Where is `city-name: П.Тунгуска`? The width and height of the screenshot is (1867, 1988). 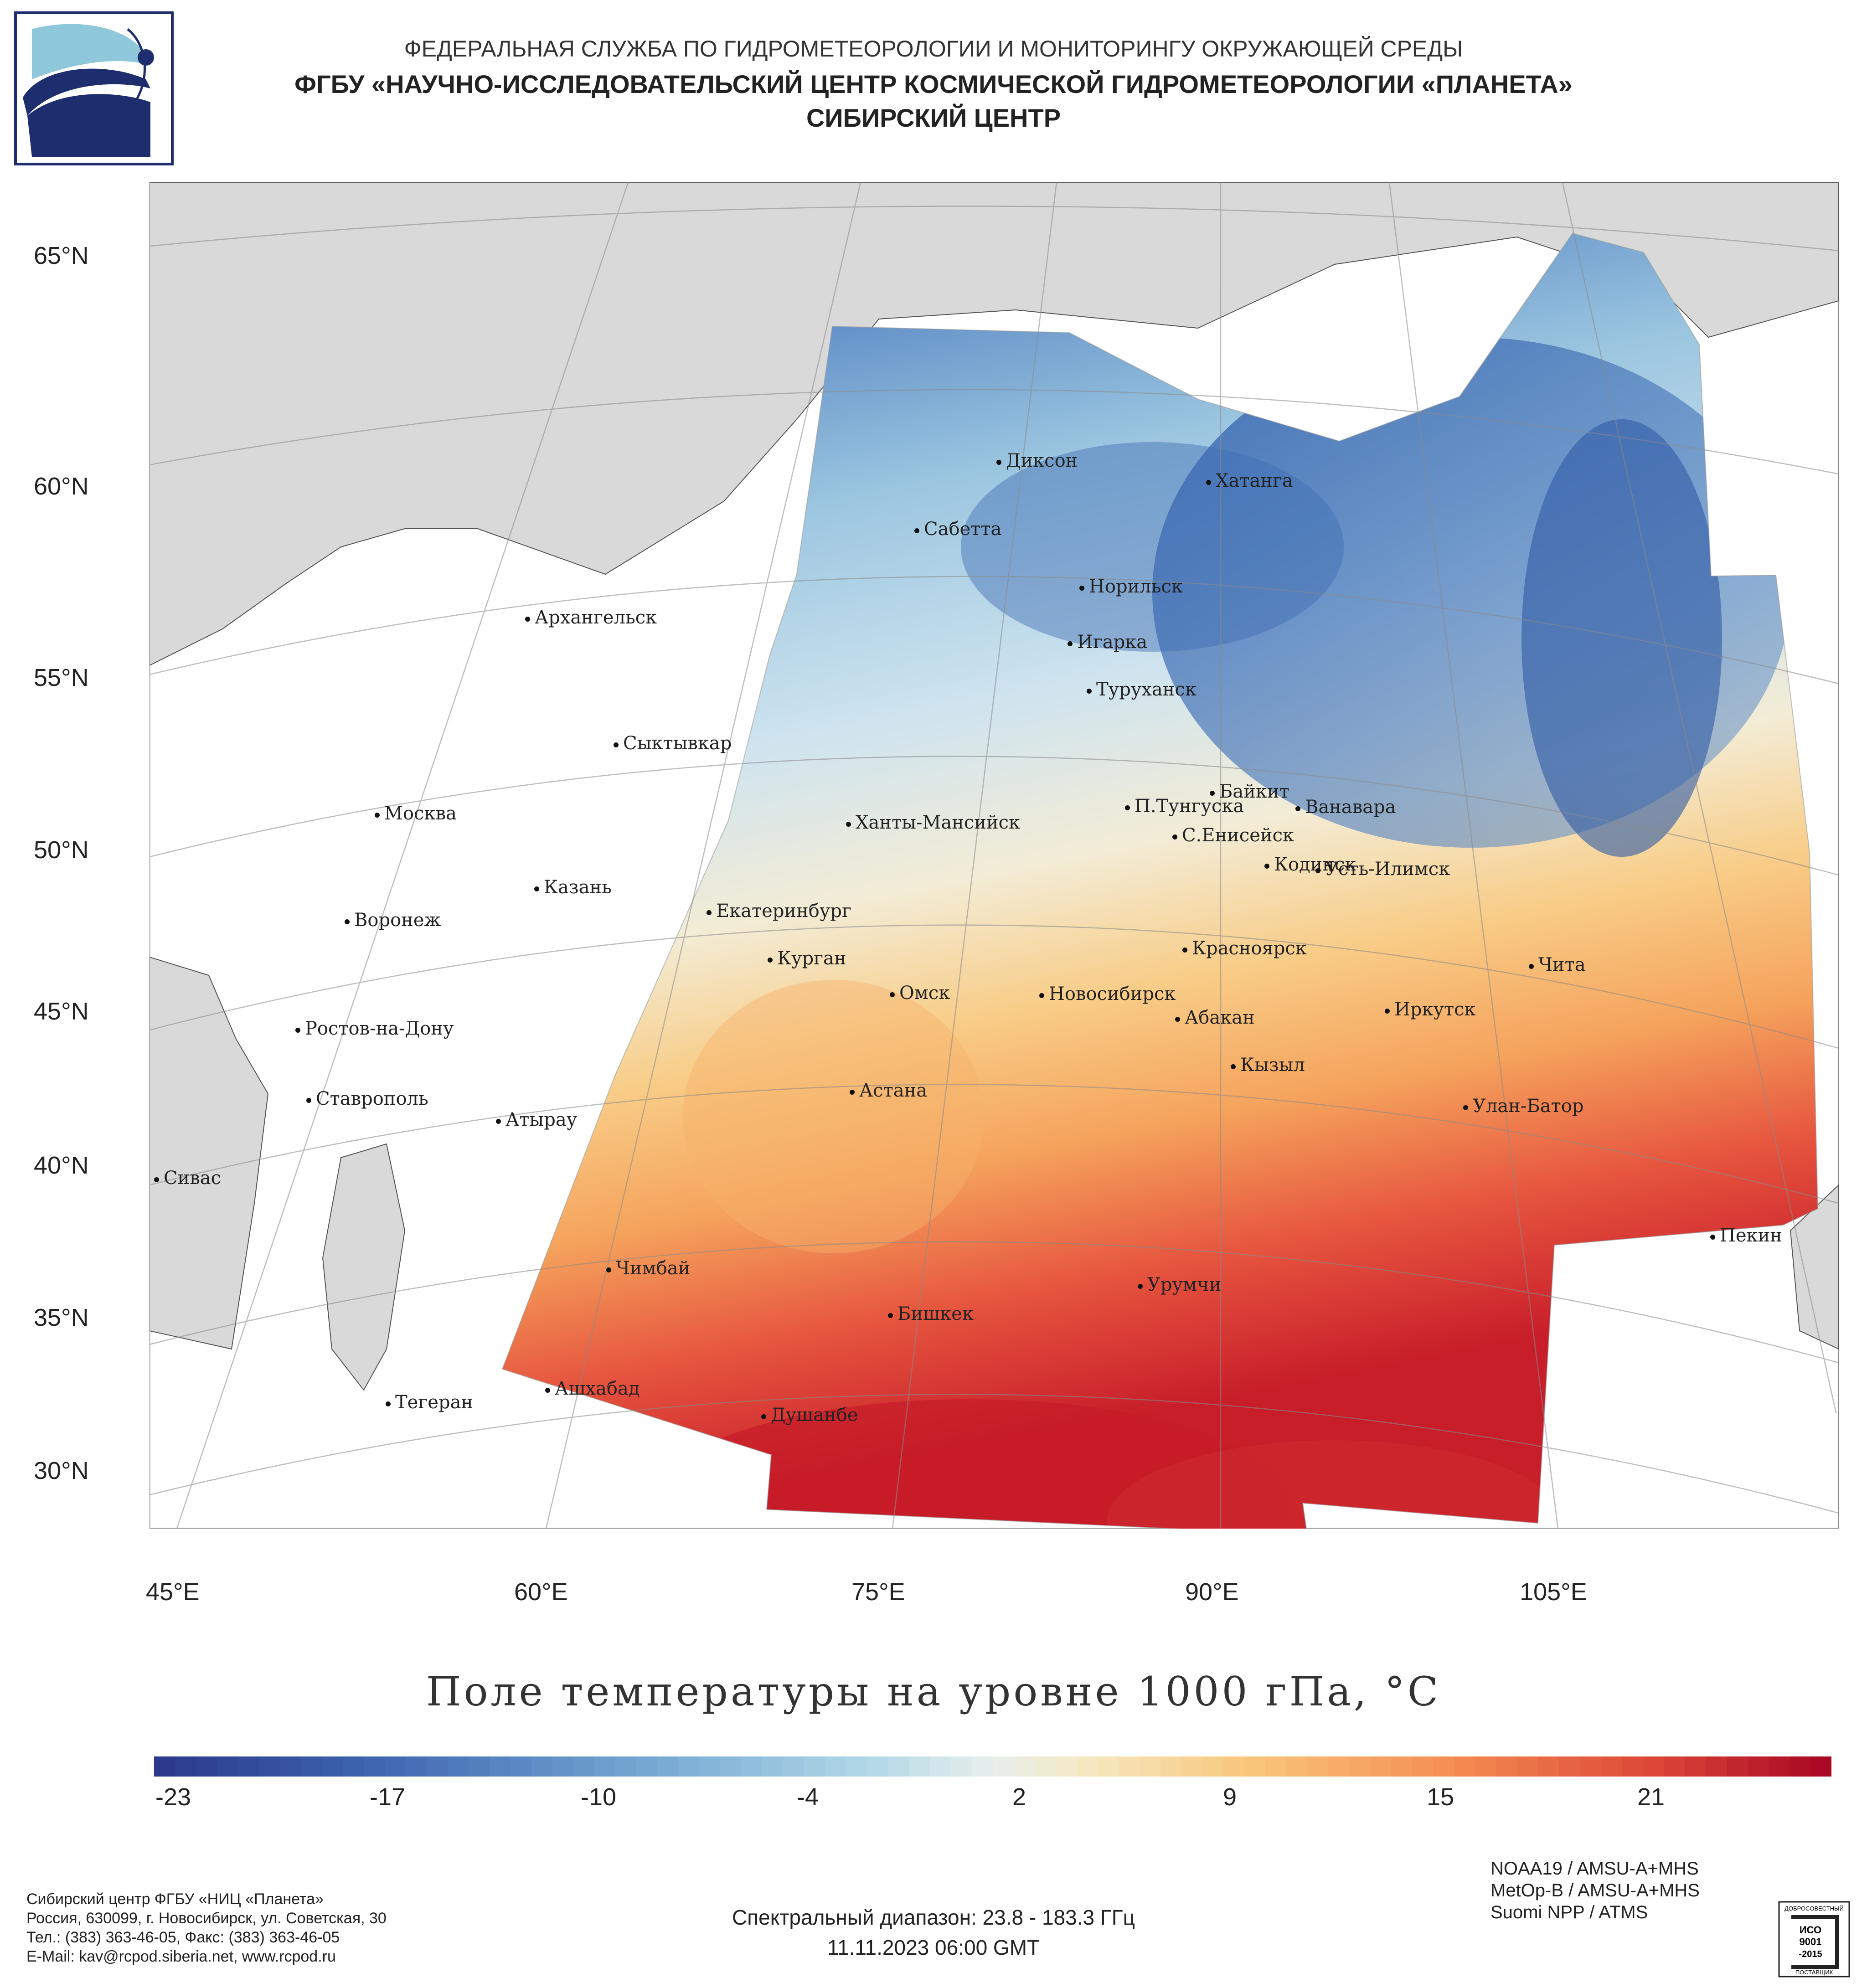
city-name: П.Тунгуска is located at coordinates (1189, 806).